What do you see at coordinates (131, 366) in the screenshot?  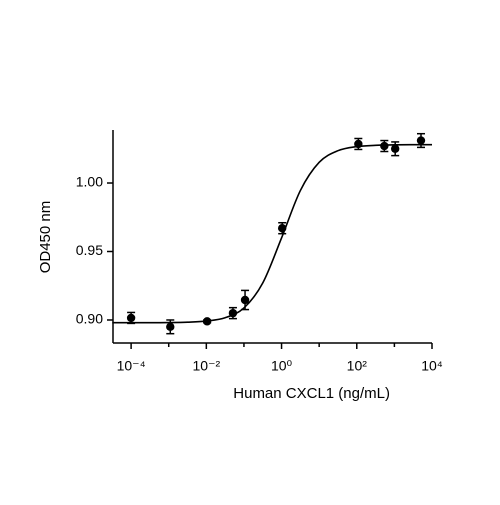 I see `x-tick-label: 10⁻⁴` at bounding box center [131, 366].